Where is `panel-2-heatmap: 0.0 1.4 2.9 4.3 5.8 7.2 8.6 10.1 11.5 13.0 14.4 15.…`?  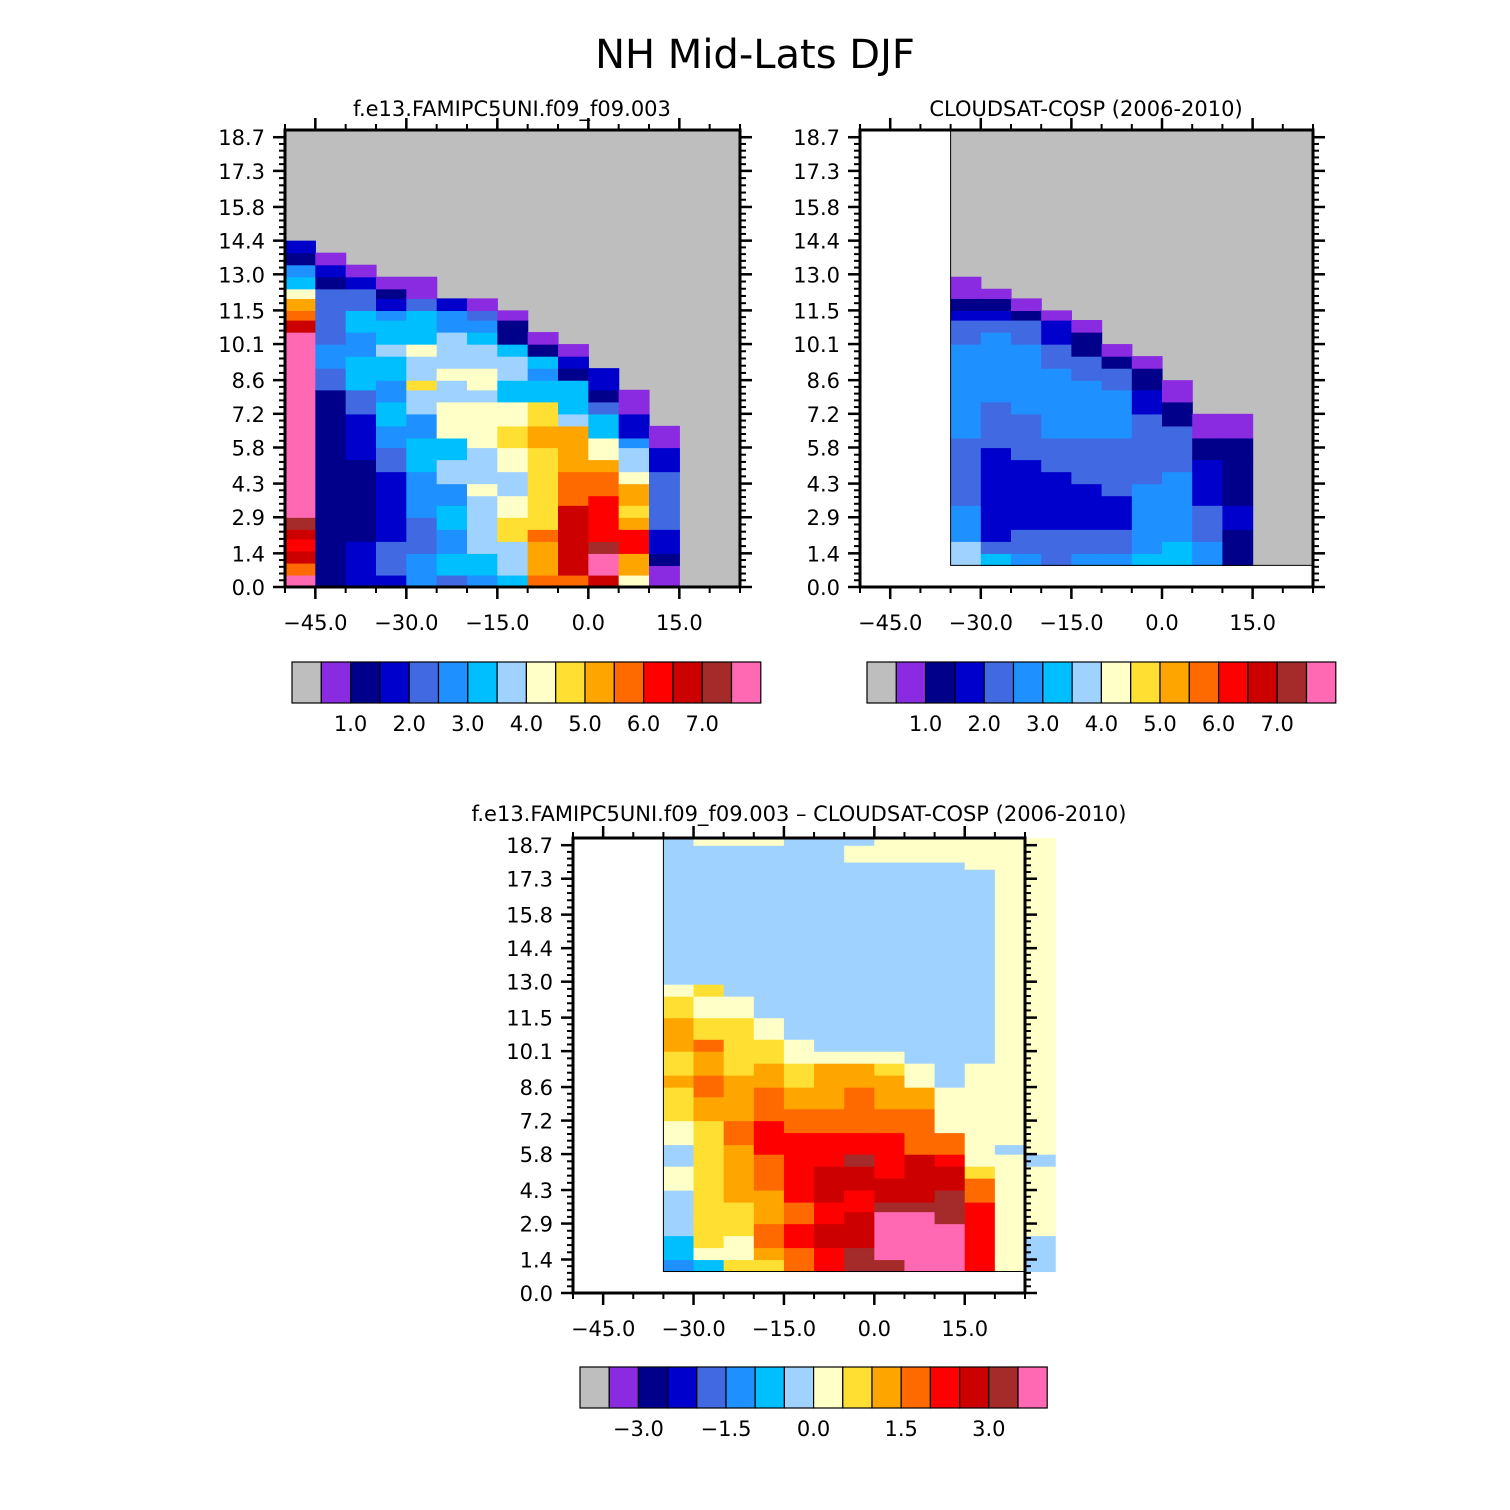
panel-2-heatmap: 0.0 1.4 2.9 4.3 5.8 7.2 8.6 10.1 11.5 13.0 14.4 15.… is located at coordinates (1059, 376).